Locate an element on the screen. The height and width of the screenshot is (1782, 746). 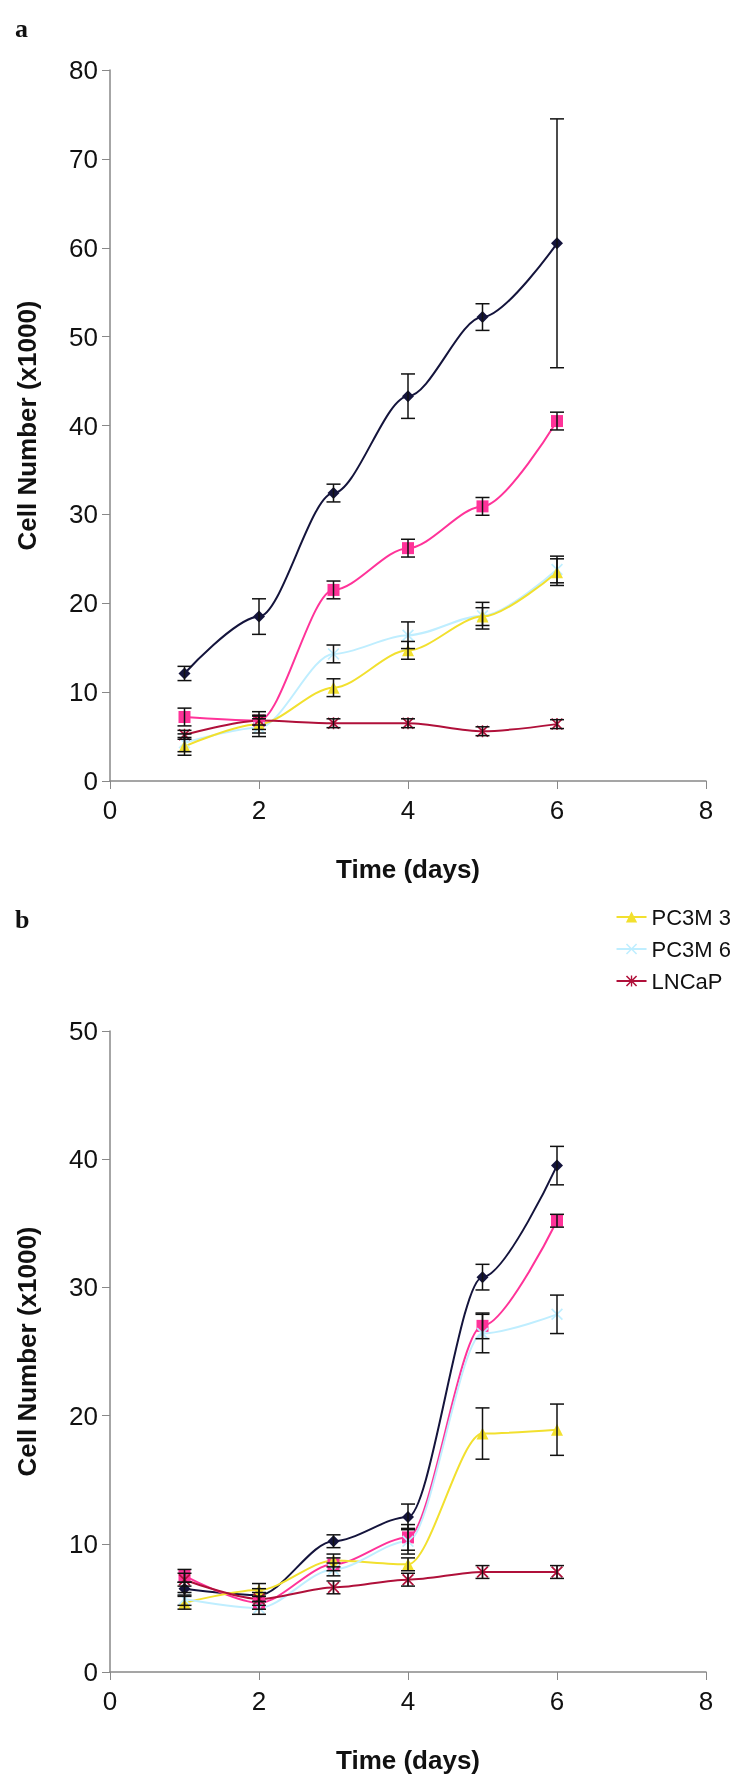
chart-title: b is located at coordinates (22, 919).